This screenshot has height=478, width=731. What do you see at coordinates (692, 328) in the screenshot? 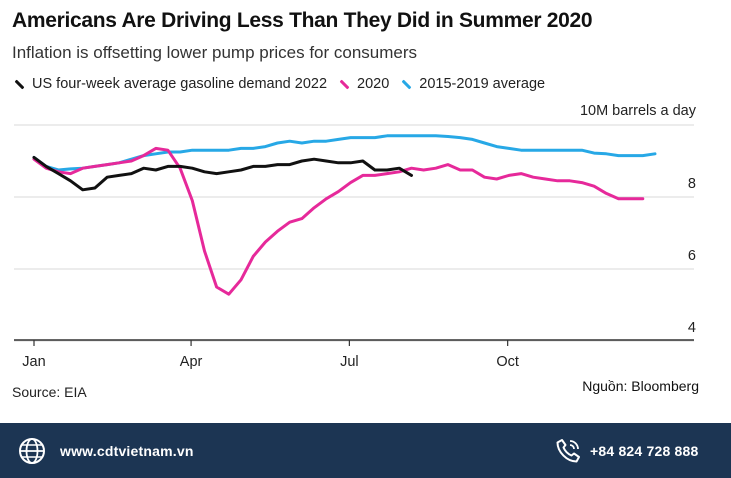
I see `y-tick-label-4: 4` at bounding box center [692, 328].